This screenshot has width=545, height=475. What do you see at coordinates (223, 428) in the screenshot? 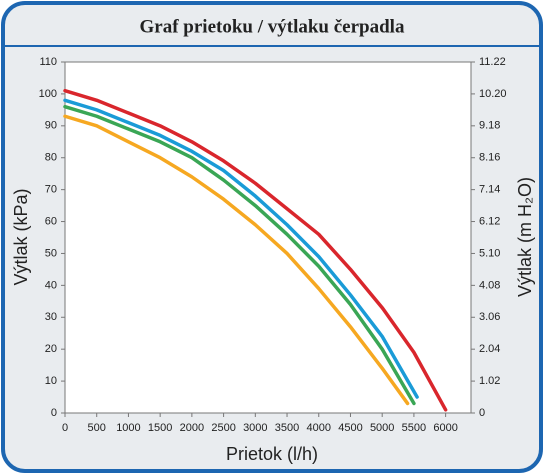
I see `x-tick-label: 2500` at bounding box center [223, 428].